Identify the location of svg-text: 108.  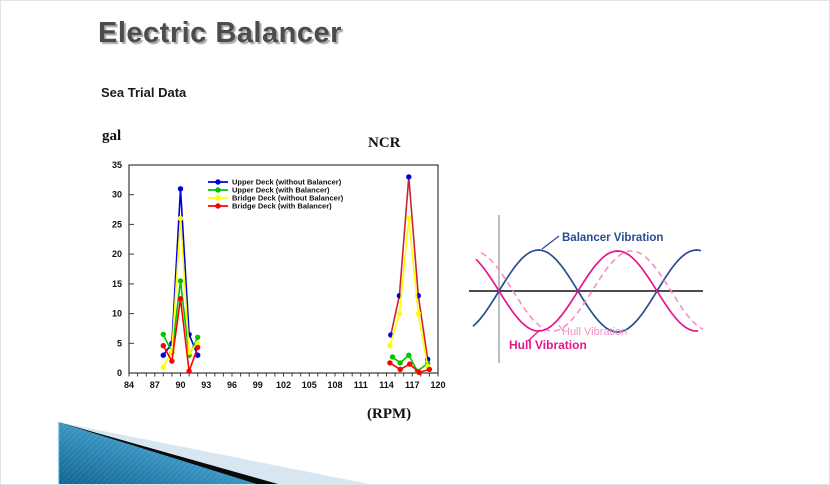
(334, 385).